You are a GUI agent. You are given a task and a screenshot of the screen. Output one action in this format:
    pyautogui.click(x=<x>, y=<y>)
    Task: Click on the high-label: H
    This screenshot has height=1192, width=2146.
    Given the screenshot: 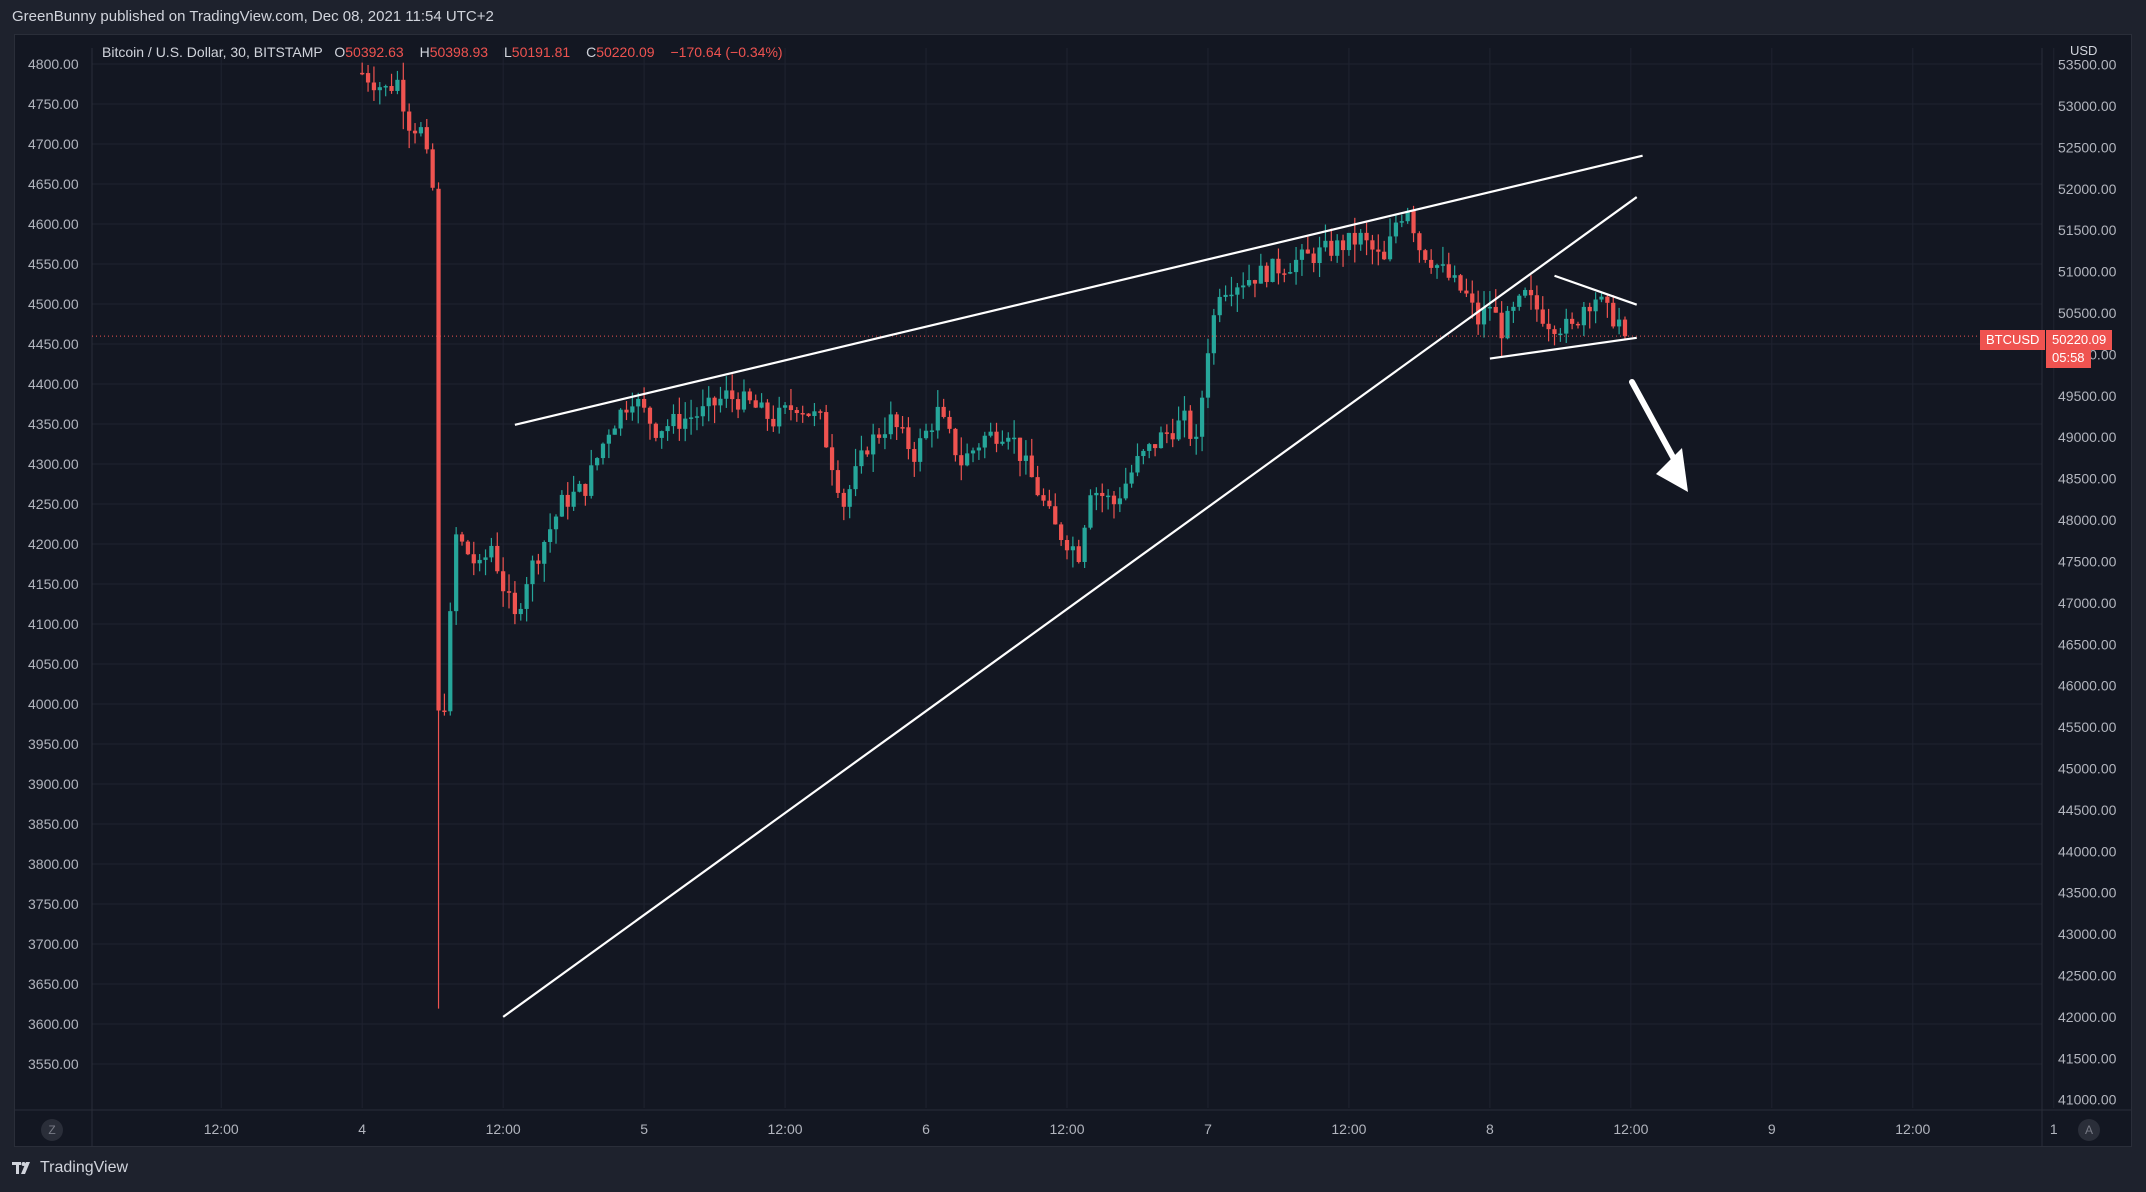 What is the action you would take?
    pyautogui.click(x=424, y=52)
    